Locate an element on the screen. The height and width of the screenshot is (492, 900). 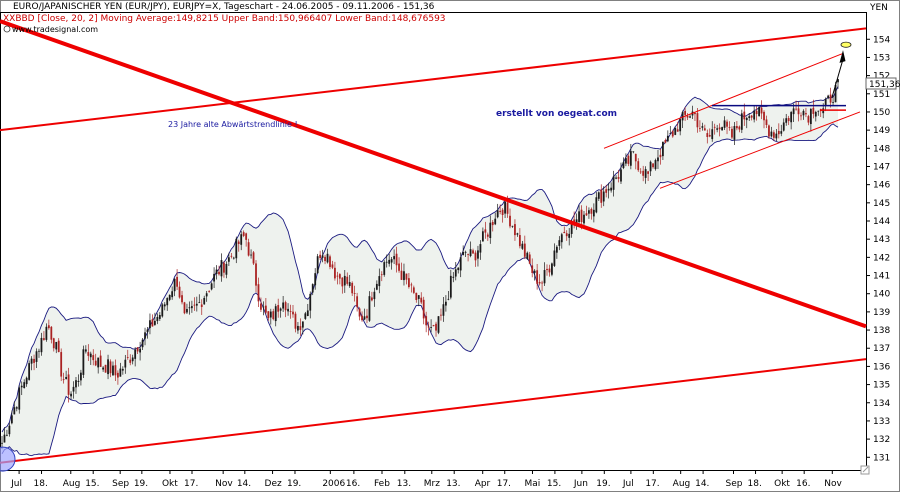
y-tick-label: 151 is located at coordinates (881, 95).